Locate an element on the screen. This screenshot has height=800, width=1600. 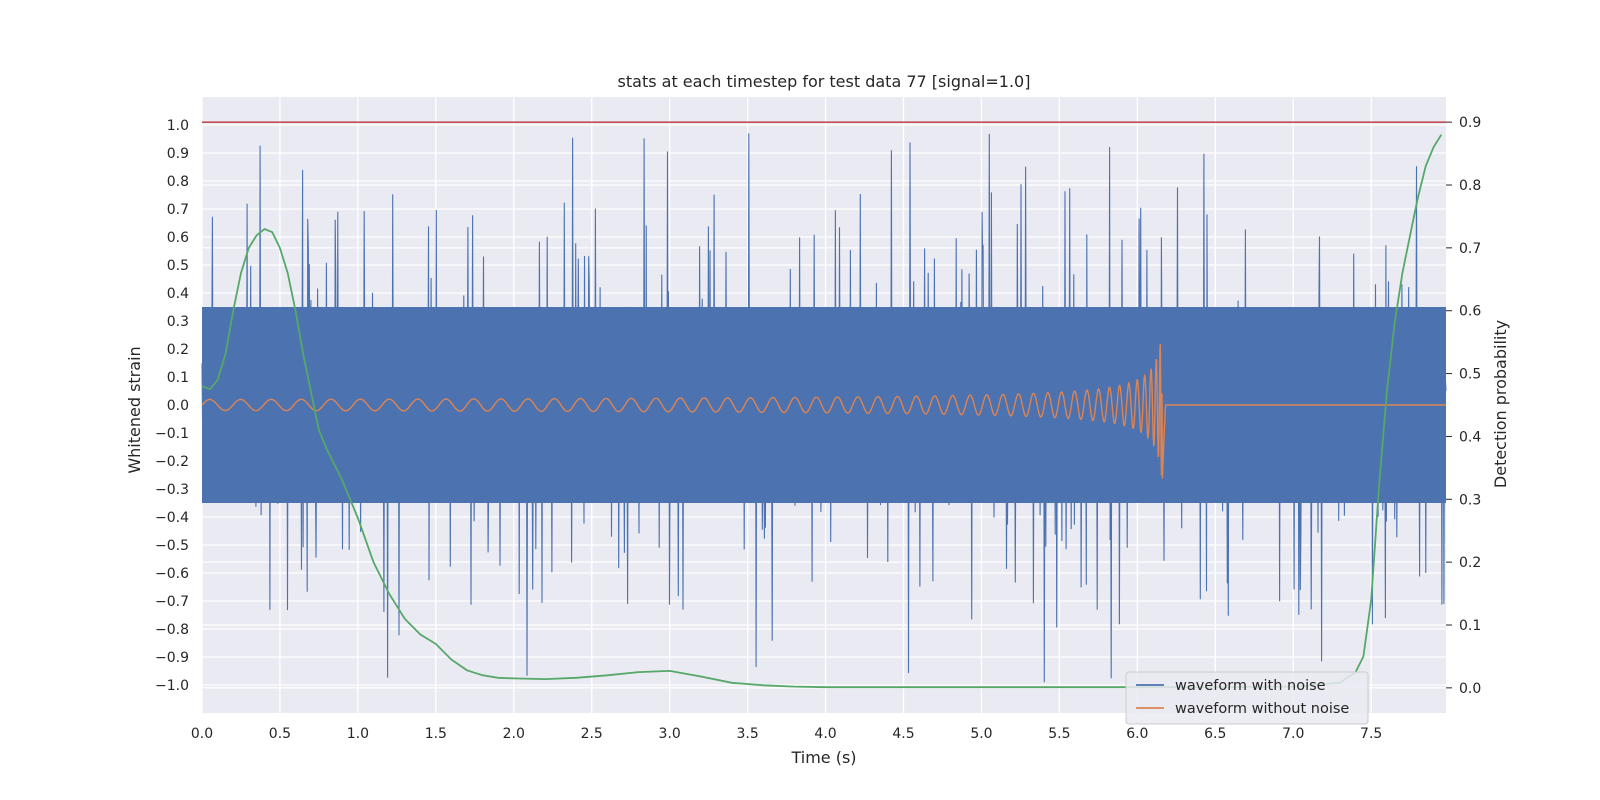
y-tick-label: 0.9 is located at coordinates (178, 154).